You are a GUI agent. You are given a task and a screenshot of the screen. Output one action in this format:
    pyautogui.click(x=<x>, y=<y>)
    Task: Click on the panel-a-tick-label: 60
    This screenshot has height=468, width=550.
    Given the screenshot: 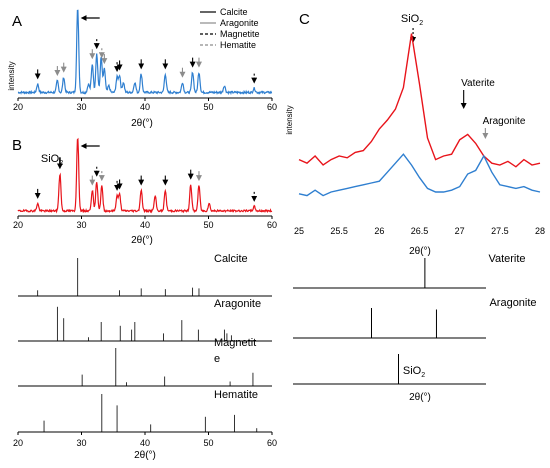 What is the action you would take?
    pyautogui.click(x=272, y=107)
    